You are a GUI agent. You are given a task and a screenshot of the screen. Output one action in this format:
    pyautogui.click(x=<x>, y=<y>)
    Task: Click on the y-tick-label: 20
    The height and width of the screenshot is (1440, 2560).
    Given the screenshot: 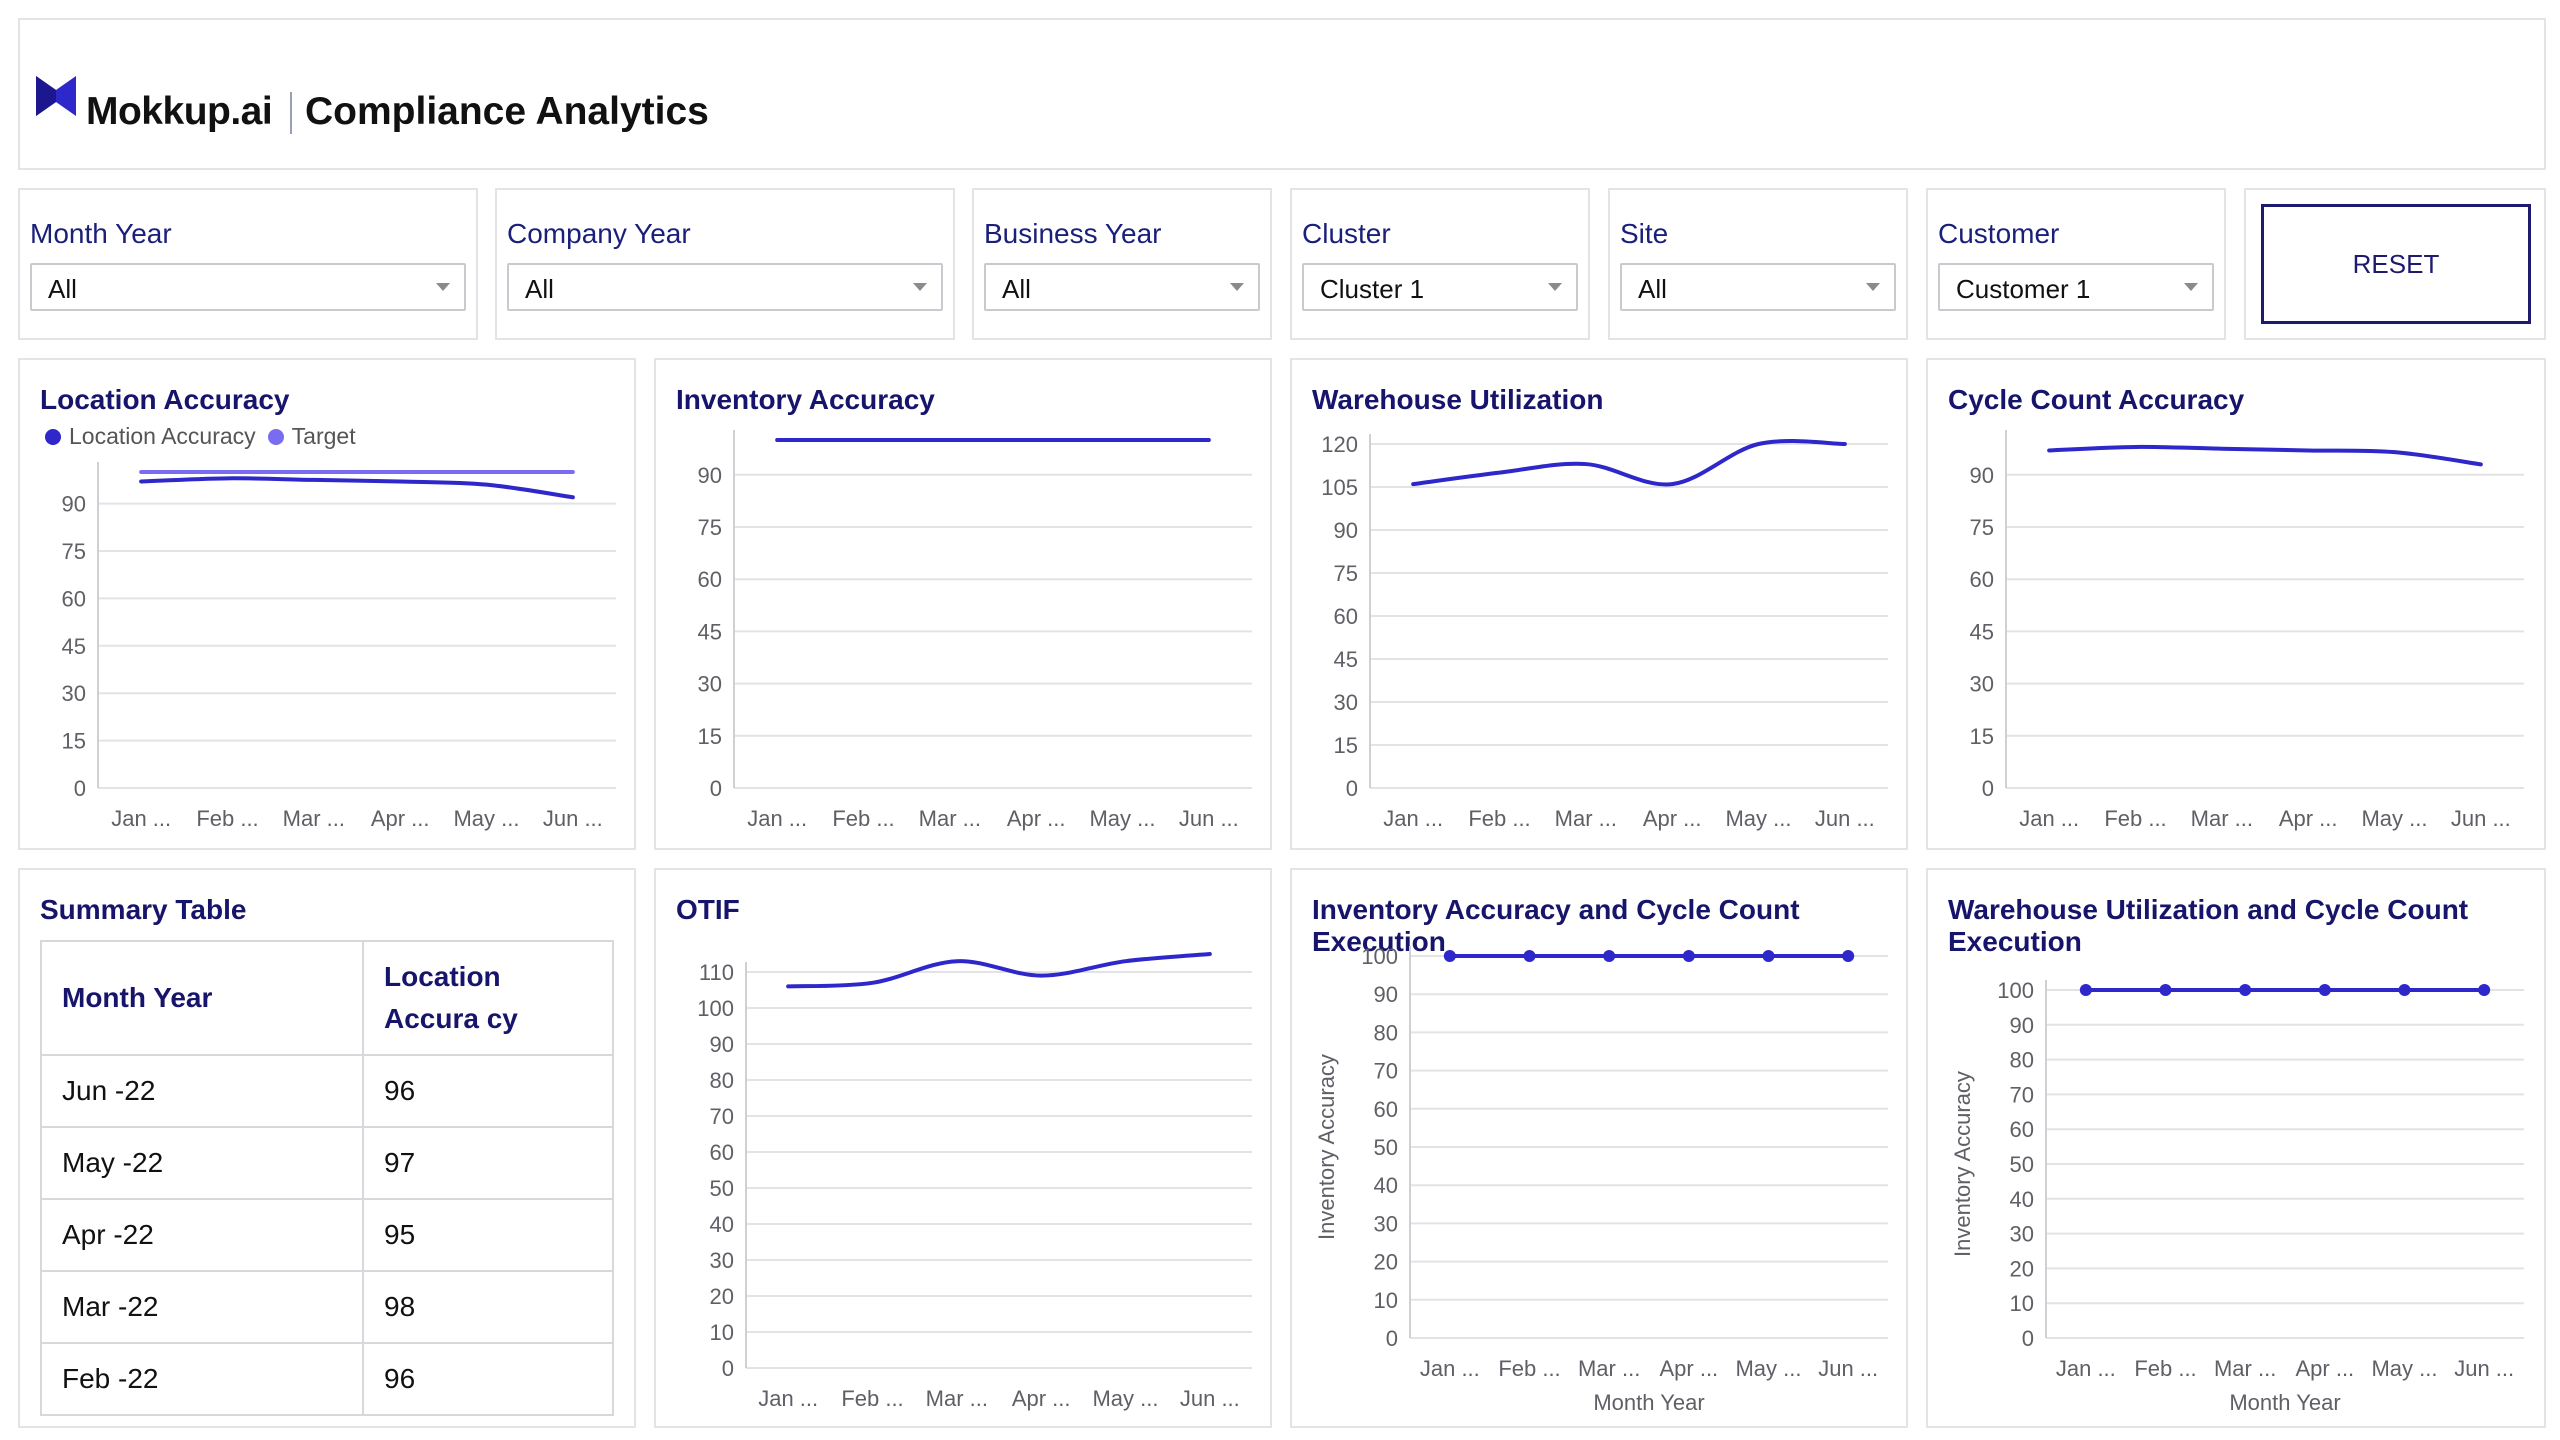 What is the action you would take?
    pyautogui.click(x=1386, y=1262)
    